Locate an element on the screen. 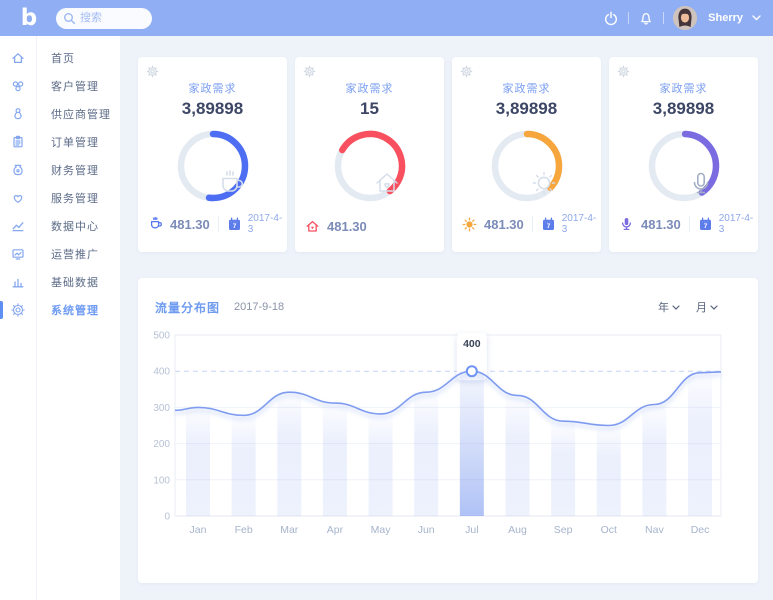 This screenshot has height=600, width=773. user-avatar is located at coordinates (685, 18).